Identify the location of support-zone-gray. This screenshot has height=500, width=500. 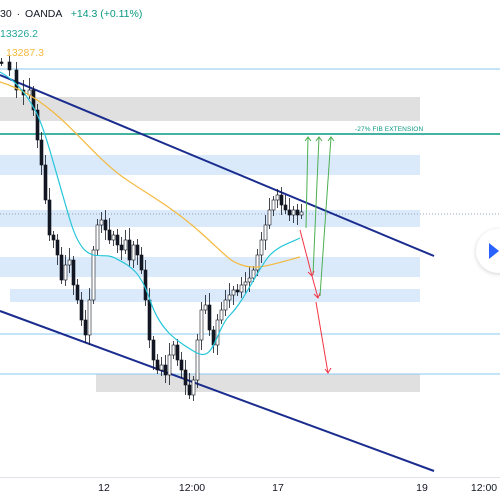
(258, 383).